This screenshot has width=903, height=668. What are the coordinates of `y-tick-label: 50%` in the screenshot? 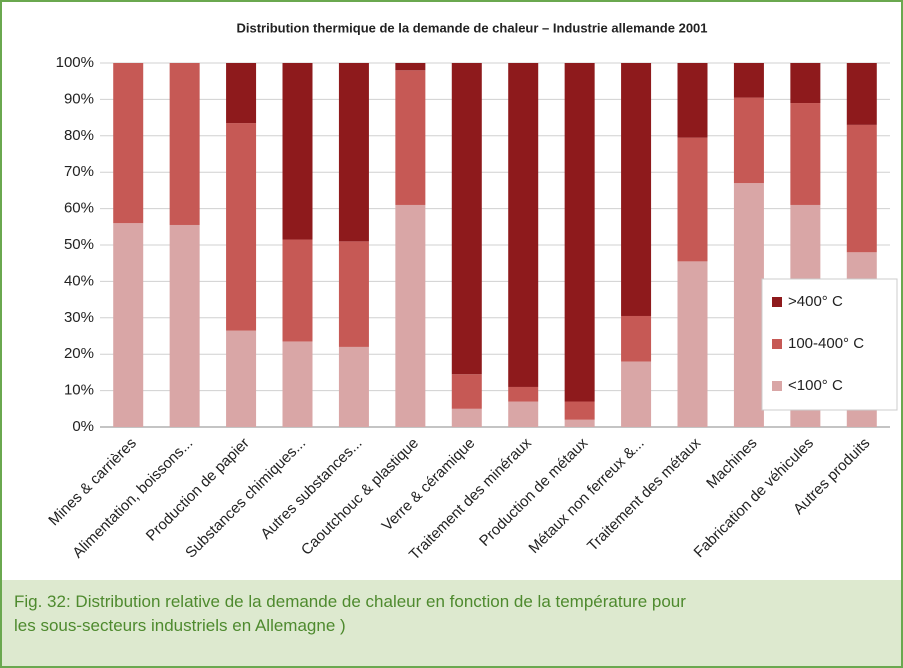 It's located at (79, 244).